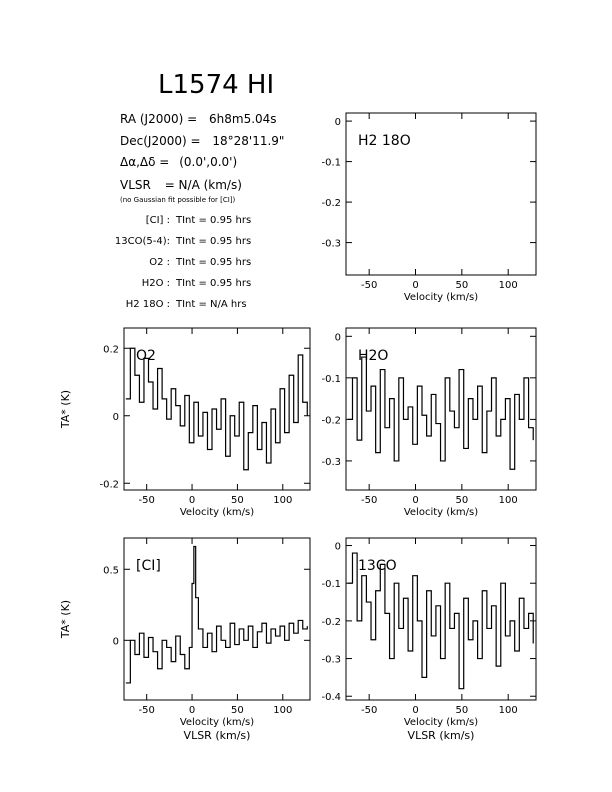 The width and height of the screenshot is (612, 792). Describe the element at coordinates (146, 356) in the screenshot. I see `spectrum-label: O2` at that location.